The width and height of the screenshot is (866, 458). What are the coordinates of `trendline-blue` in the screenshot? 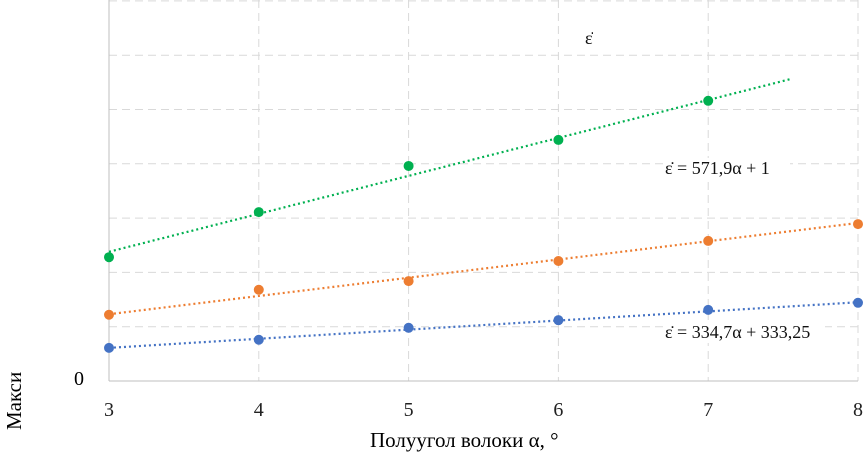 It's located at (483, 325).